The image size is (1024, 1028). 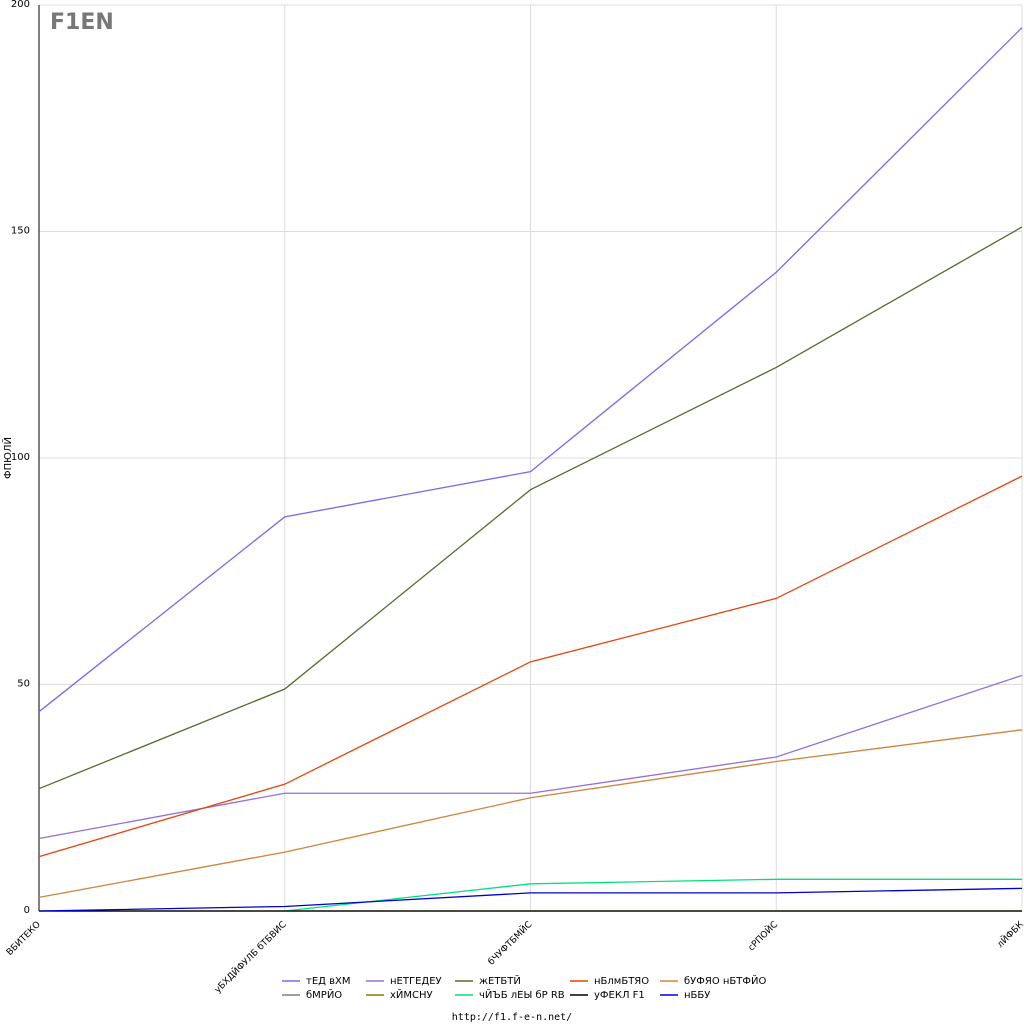 I want to click on legend-label: нБлмБТЯО, so click(x=621, y=981).